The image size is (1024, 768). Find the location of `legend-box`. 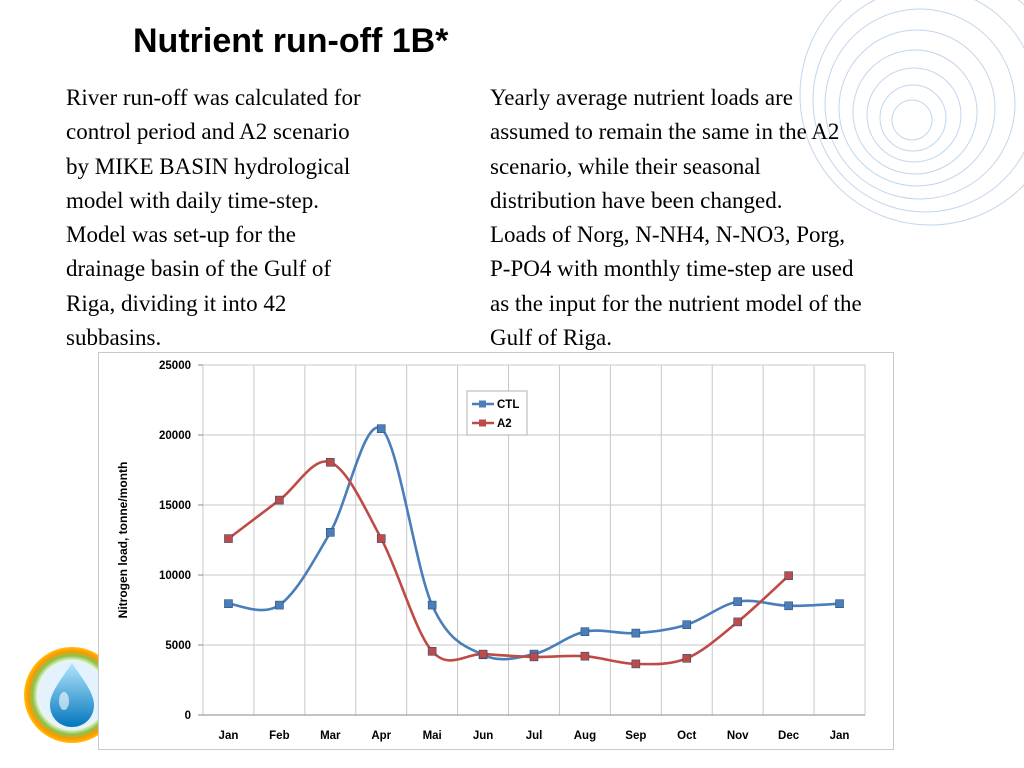

legend-box is located at coordinates (497, 413).